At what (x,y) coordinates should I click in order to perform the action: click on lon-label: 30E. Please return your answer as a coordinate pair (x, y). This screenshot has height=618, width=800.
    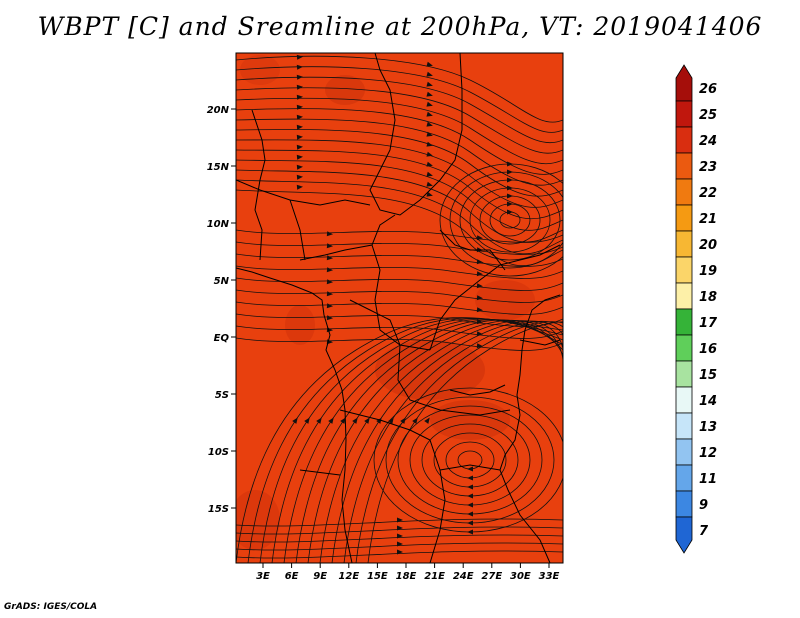
    Looking at the image, I should click on (520, 576).